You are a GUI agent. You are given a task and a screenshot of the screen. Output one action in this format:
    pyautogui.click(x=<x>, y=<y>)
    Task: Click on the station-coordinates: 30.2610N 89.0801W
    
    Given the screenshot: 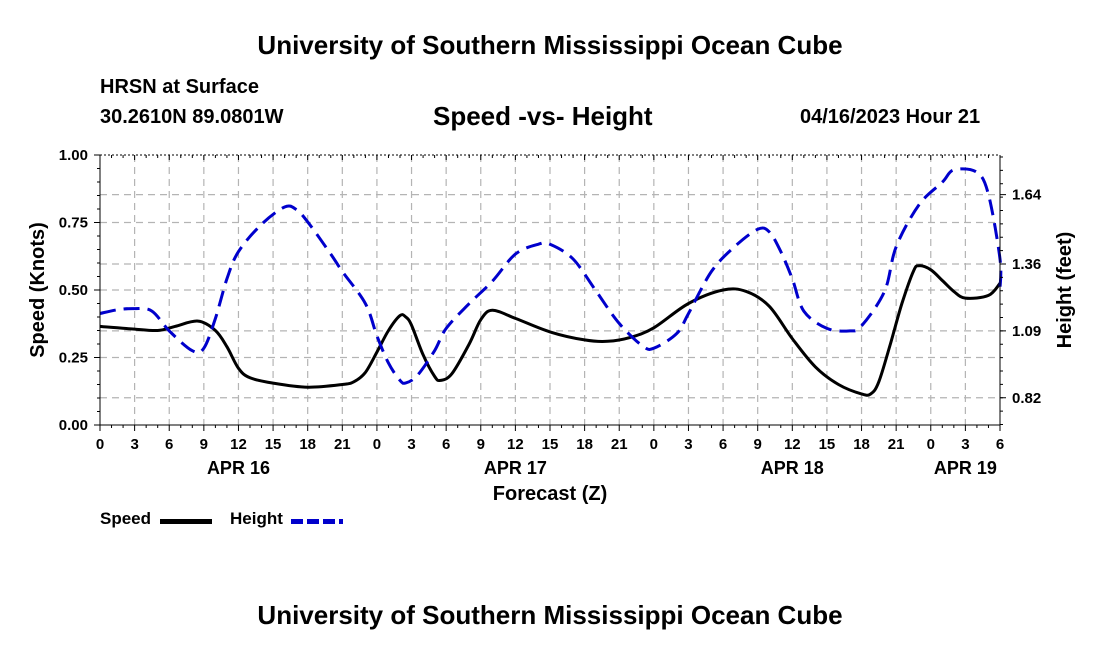 What is the action you would take?
    pyautogui.click(x=192, y=117)
    